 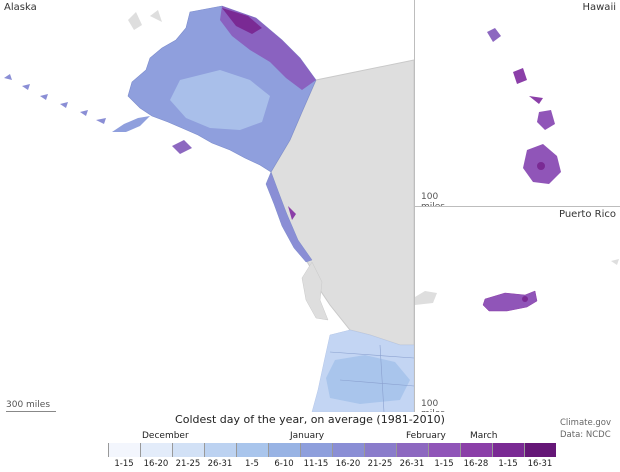 I want to click on alaska-panhandle, so click(x=289, y=217).